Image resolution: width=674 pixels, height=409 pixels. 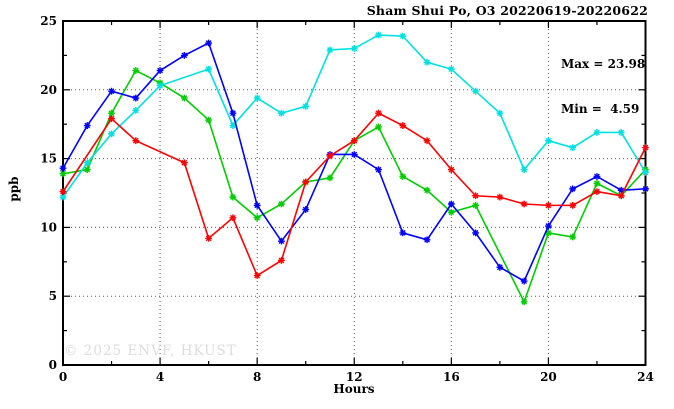 I want to click on y-tick-label: 0, so click(x=53, y=365).